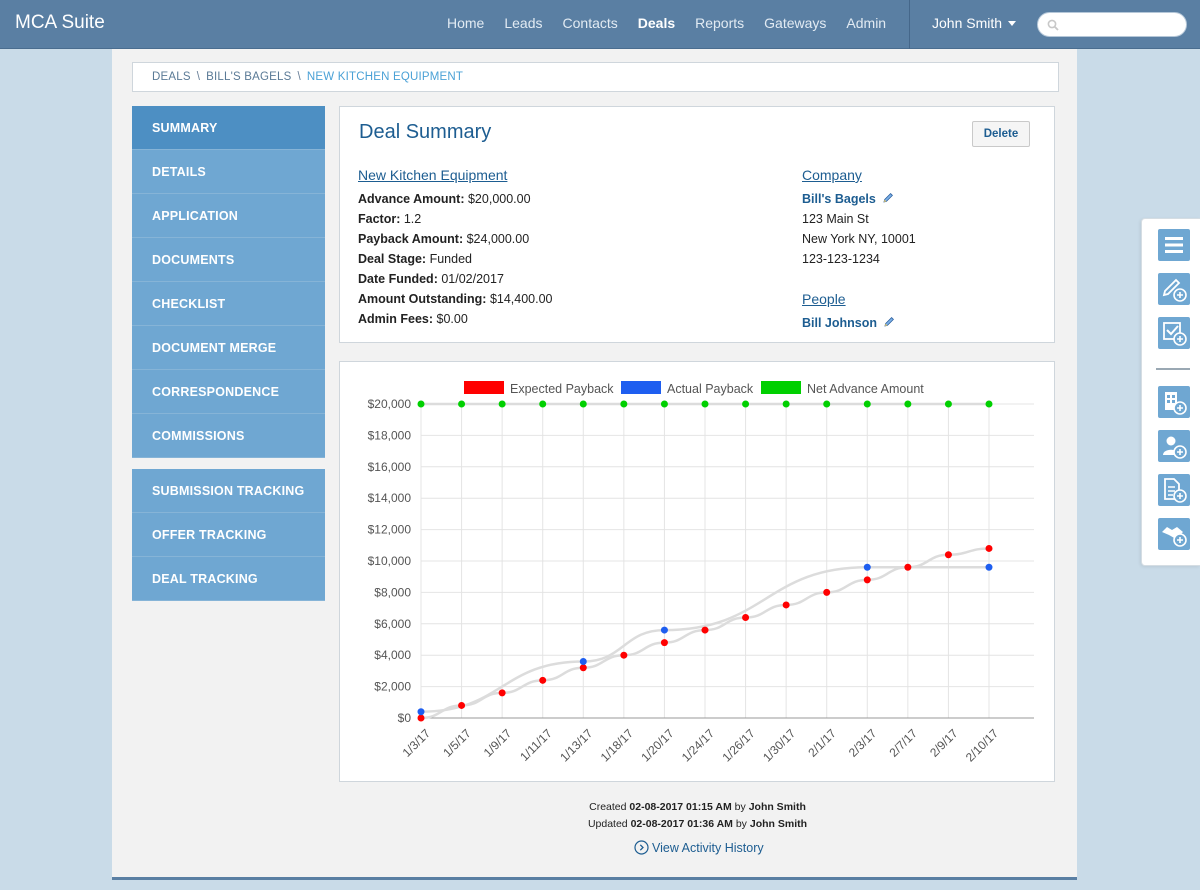  I want to click on field-date-funded: Date Funded: 01/02/2017, so click(431, 279).